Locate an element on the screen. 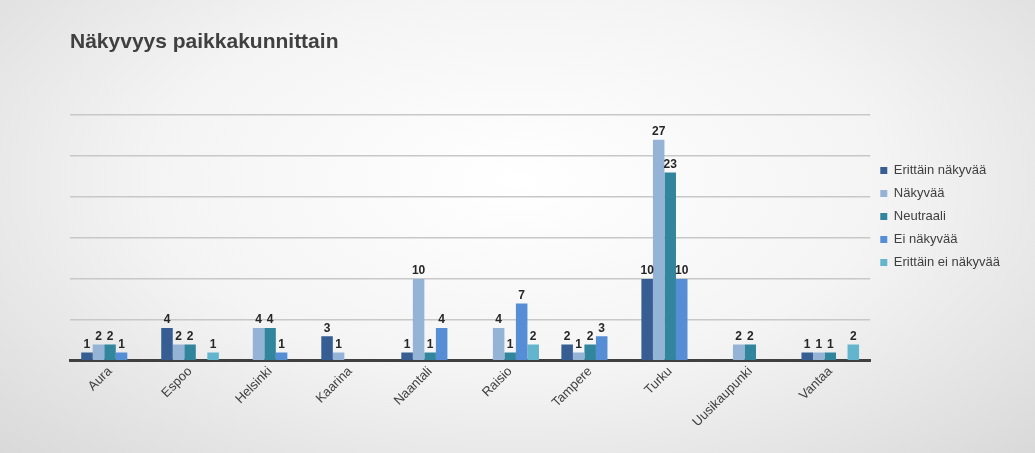  legend-label: Erittäin näkyvää is located at coordinates (940, 170).